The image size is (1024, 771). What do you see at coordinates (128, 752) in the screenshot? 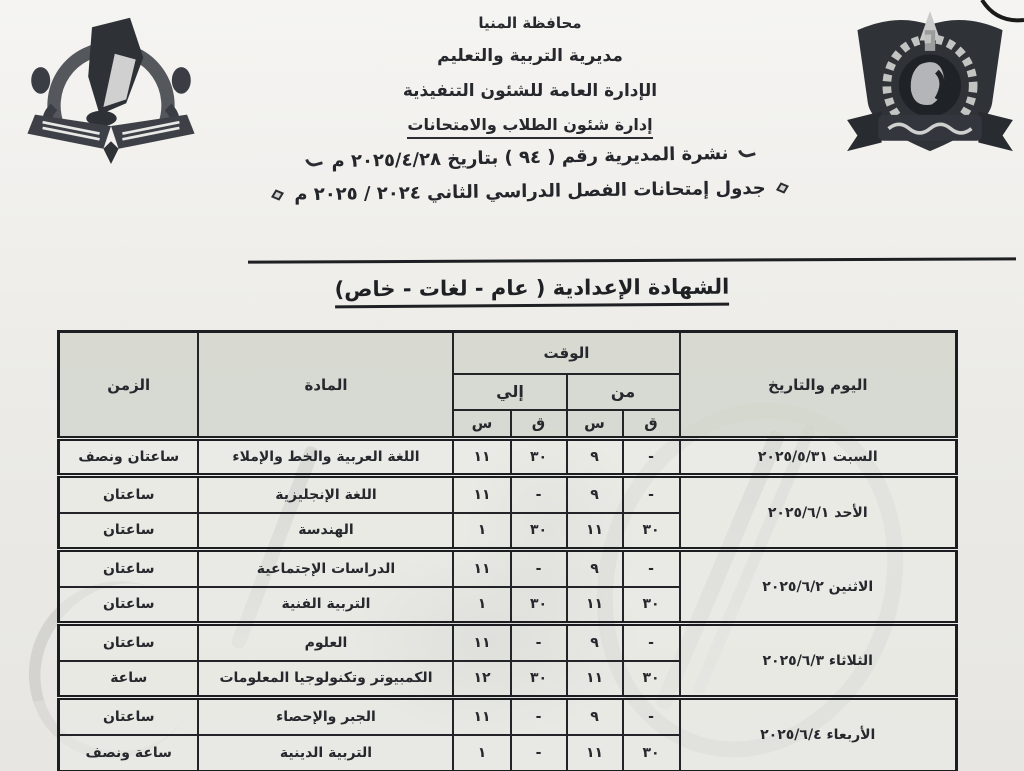
I see `duration-cell: ساعة ونصف` at bounding box center [128, 752].